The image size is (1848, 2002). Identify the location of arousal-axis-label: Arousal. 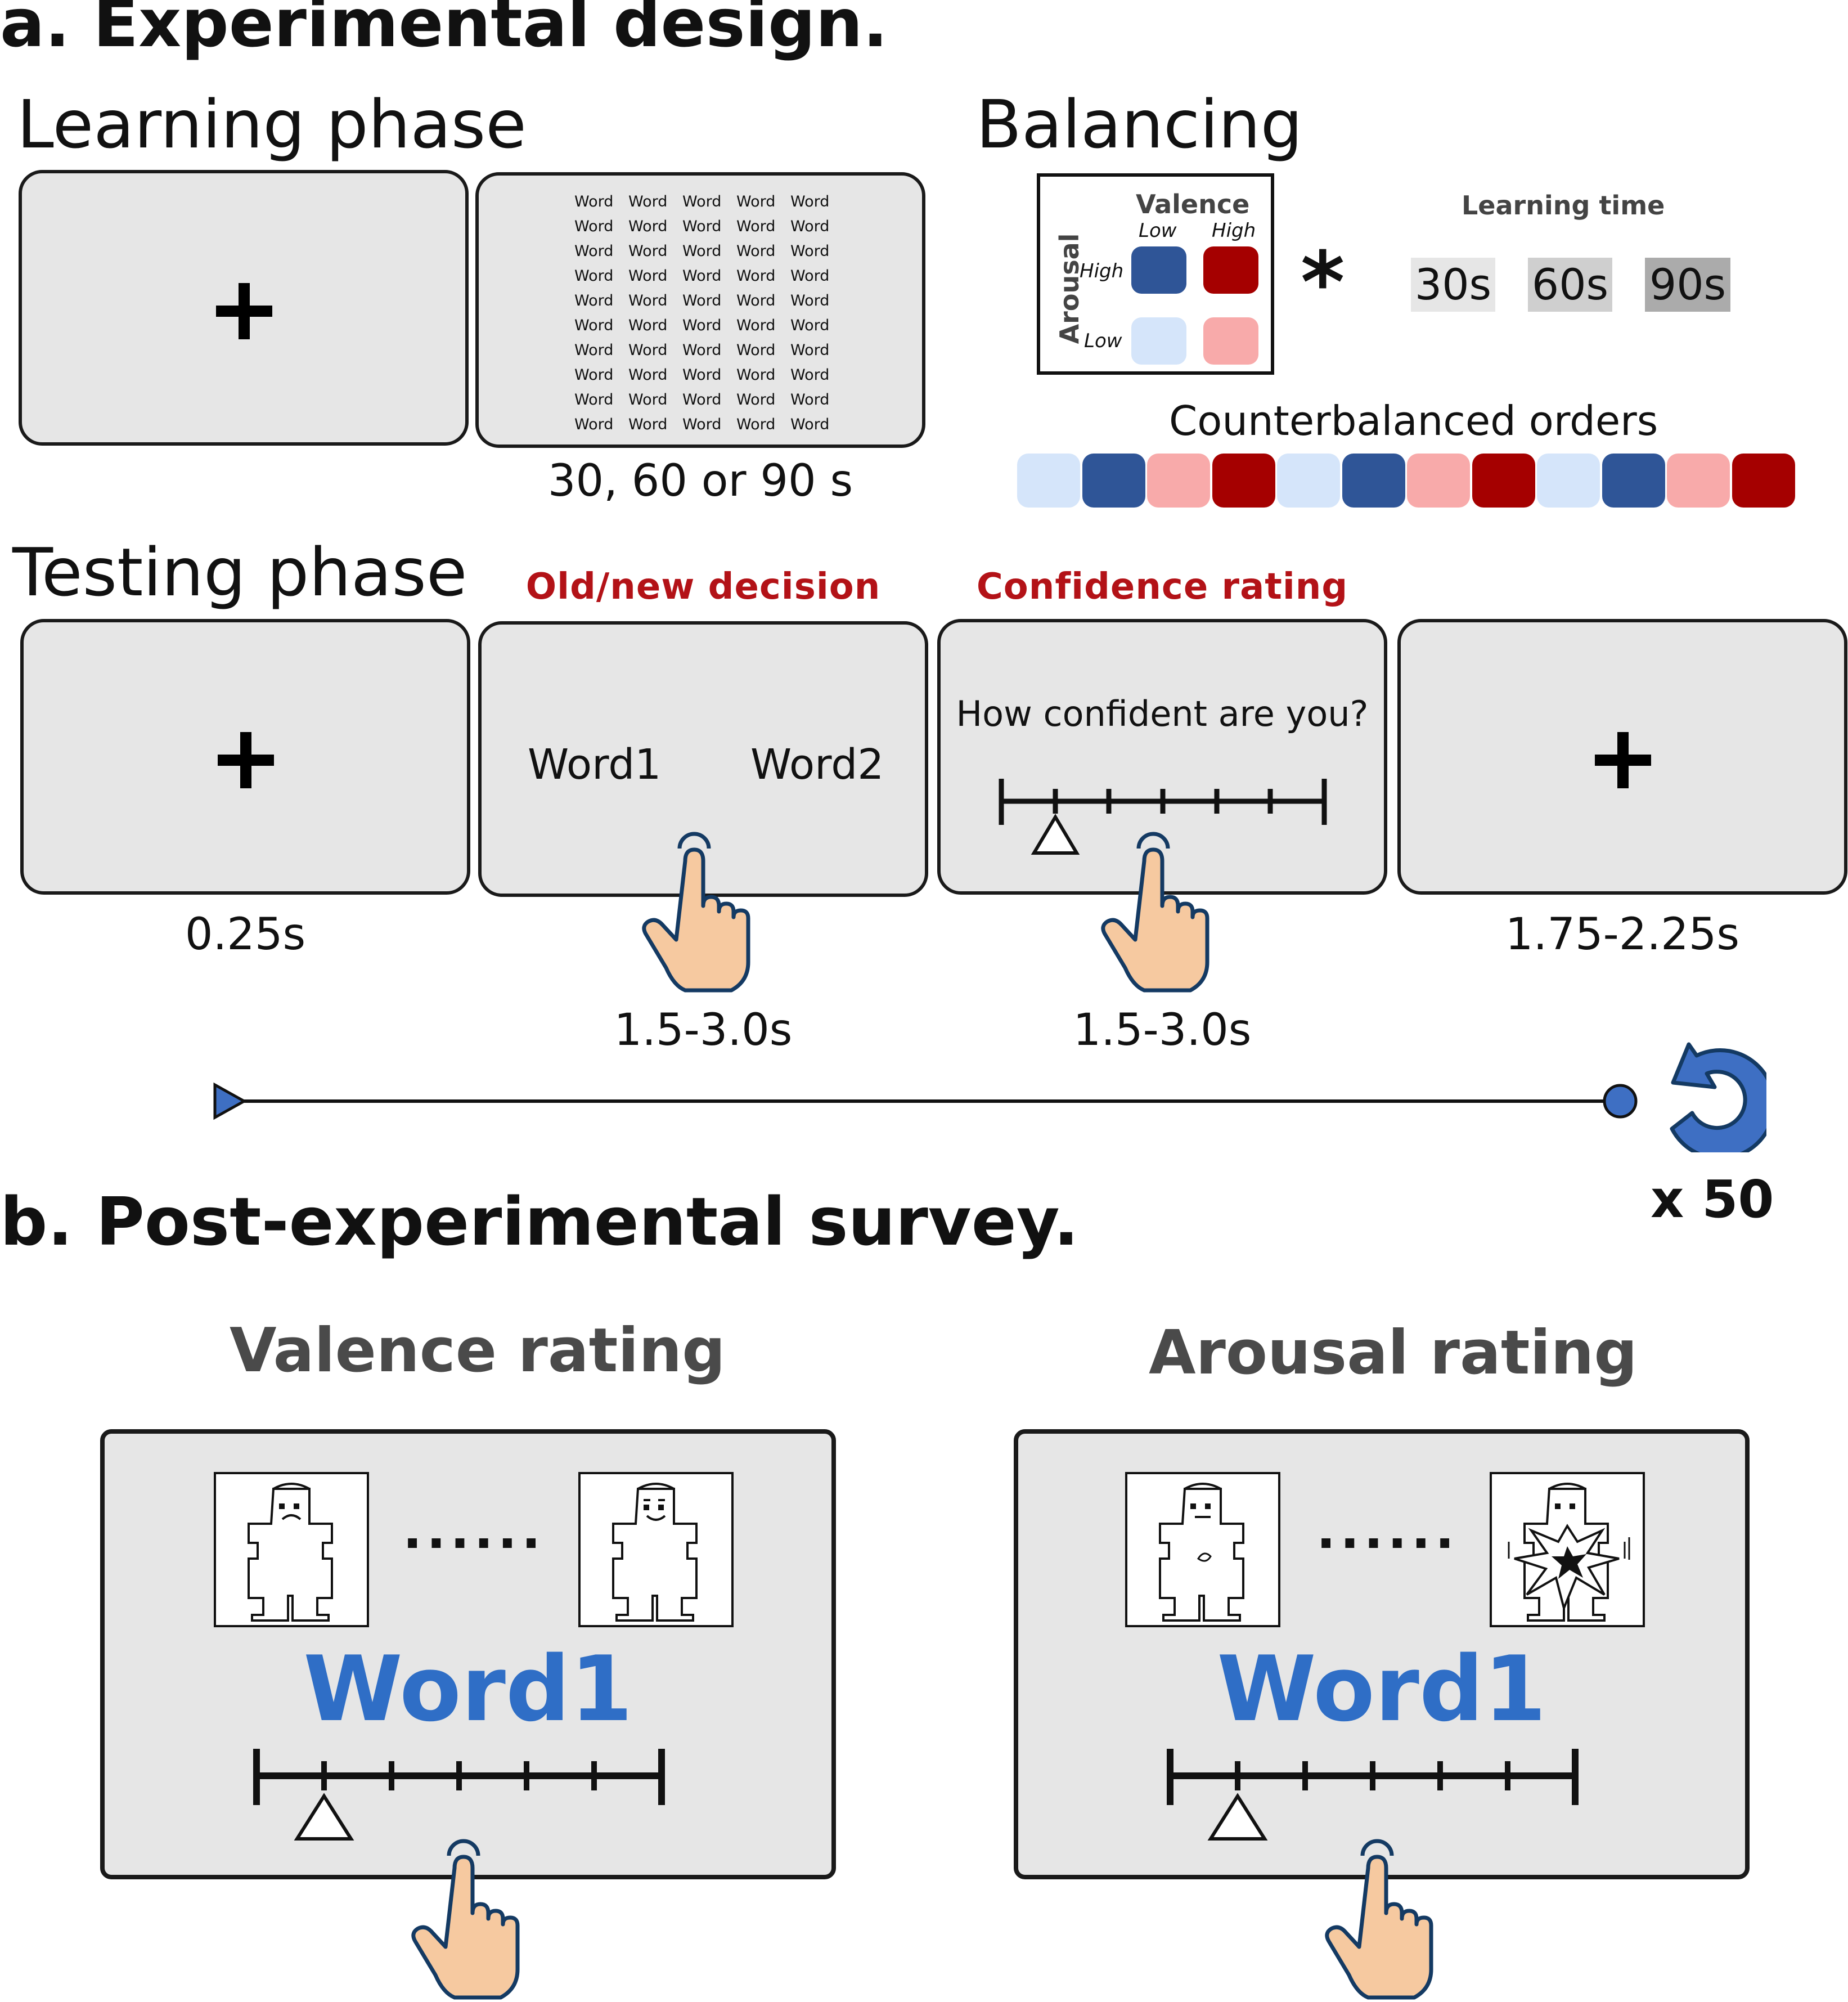
(1069, 289).